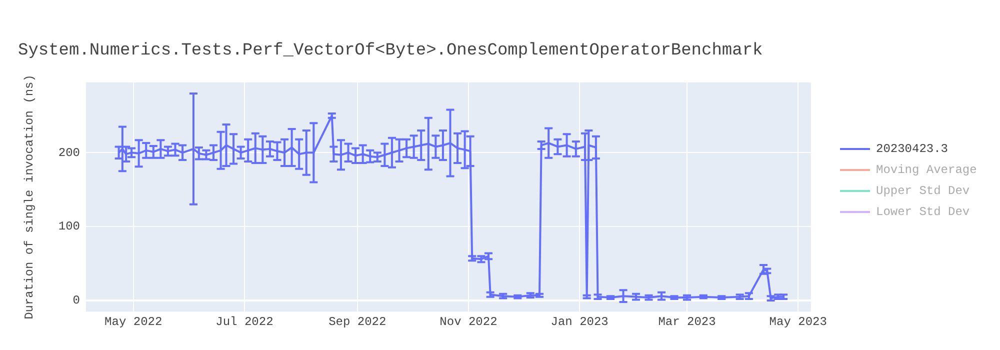 This screenshot has width=1000, height=350. I want to click on legend-label: 20230423.3, so click(912, 149).